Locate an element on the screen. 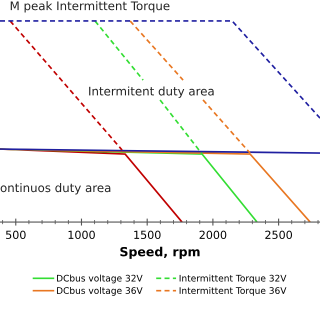 The height and width of the screenshot is (320, 320). x-tick-label: 2500 is located at coordinates (278, 235).